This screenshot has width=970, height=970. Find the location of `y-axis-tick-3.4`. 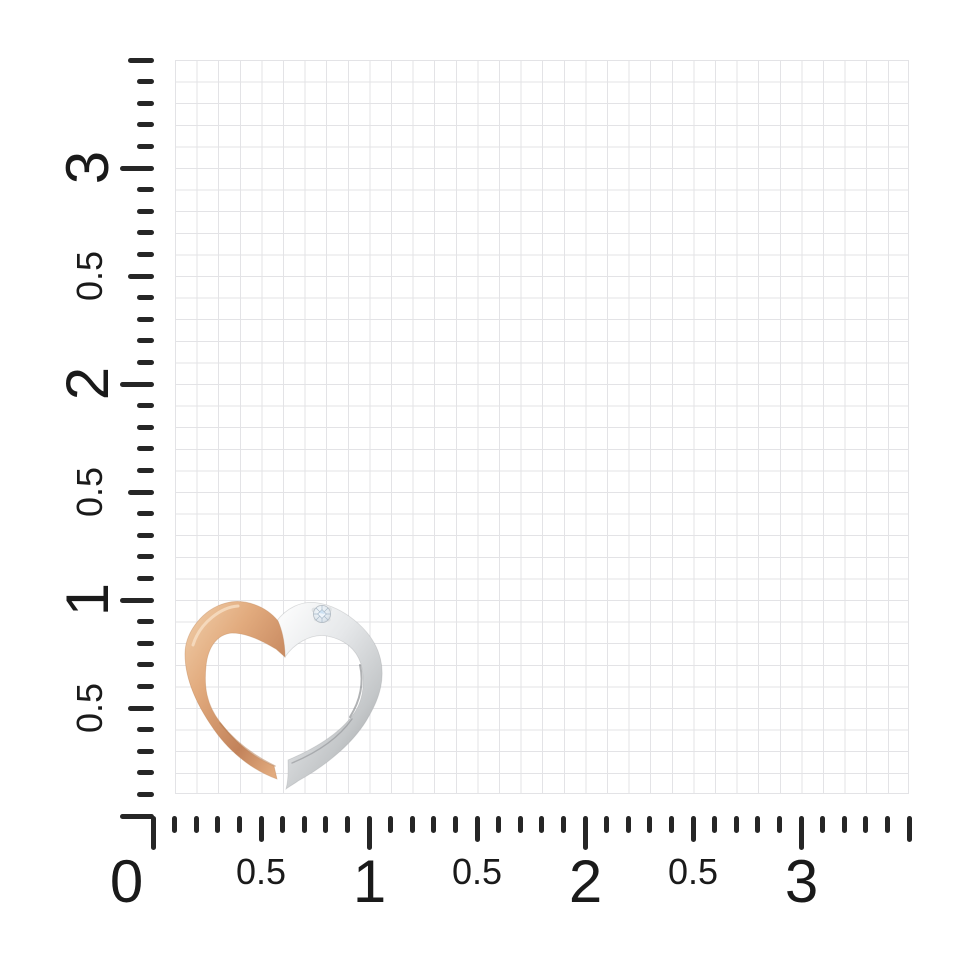

y-axis-tick-3.4 is located at coordinates (145, 82).